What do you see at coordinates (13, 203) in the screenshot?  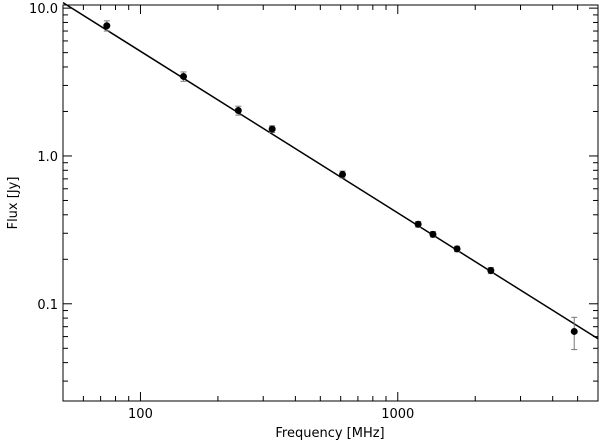 I see `y-axis-label: Flux [Jy]` at bounding box center [13, 203].